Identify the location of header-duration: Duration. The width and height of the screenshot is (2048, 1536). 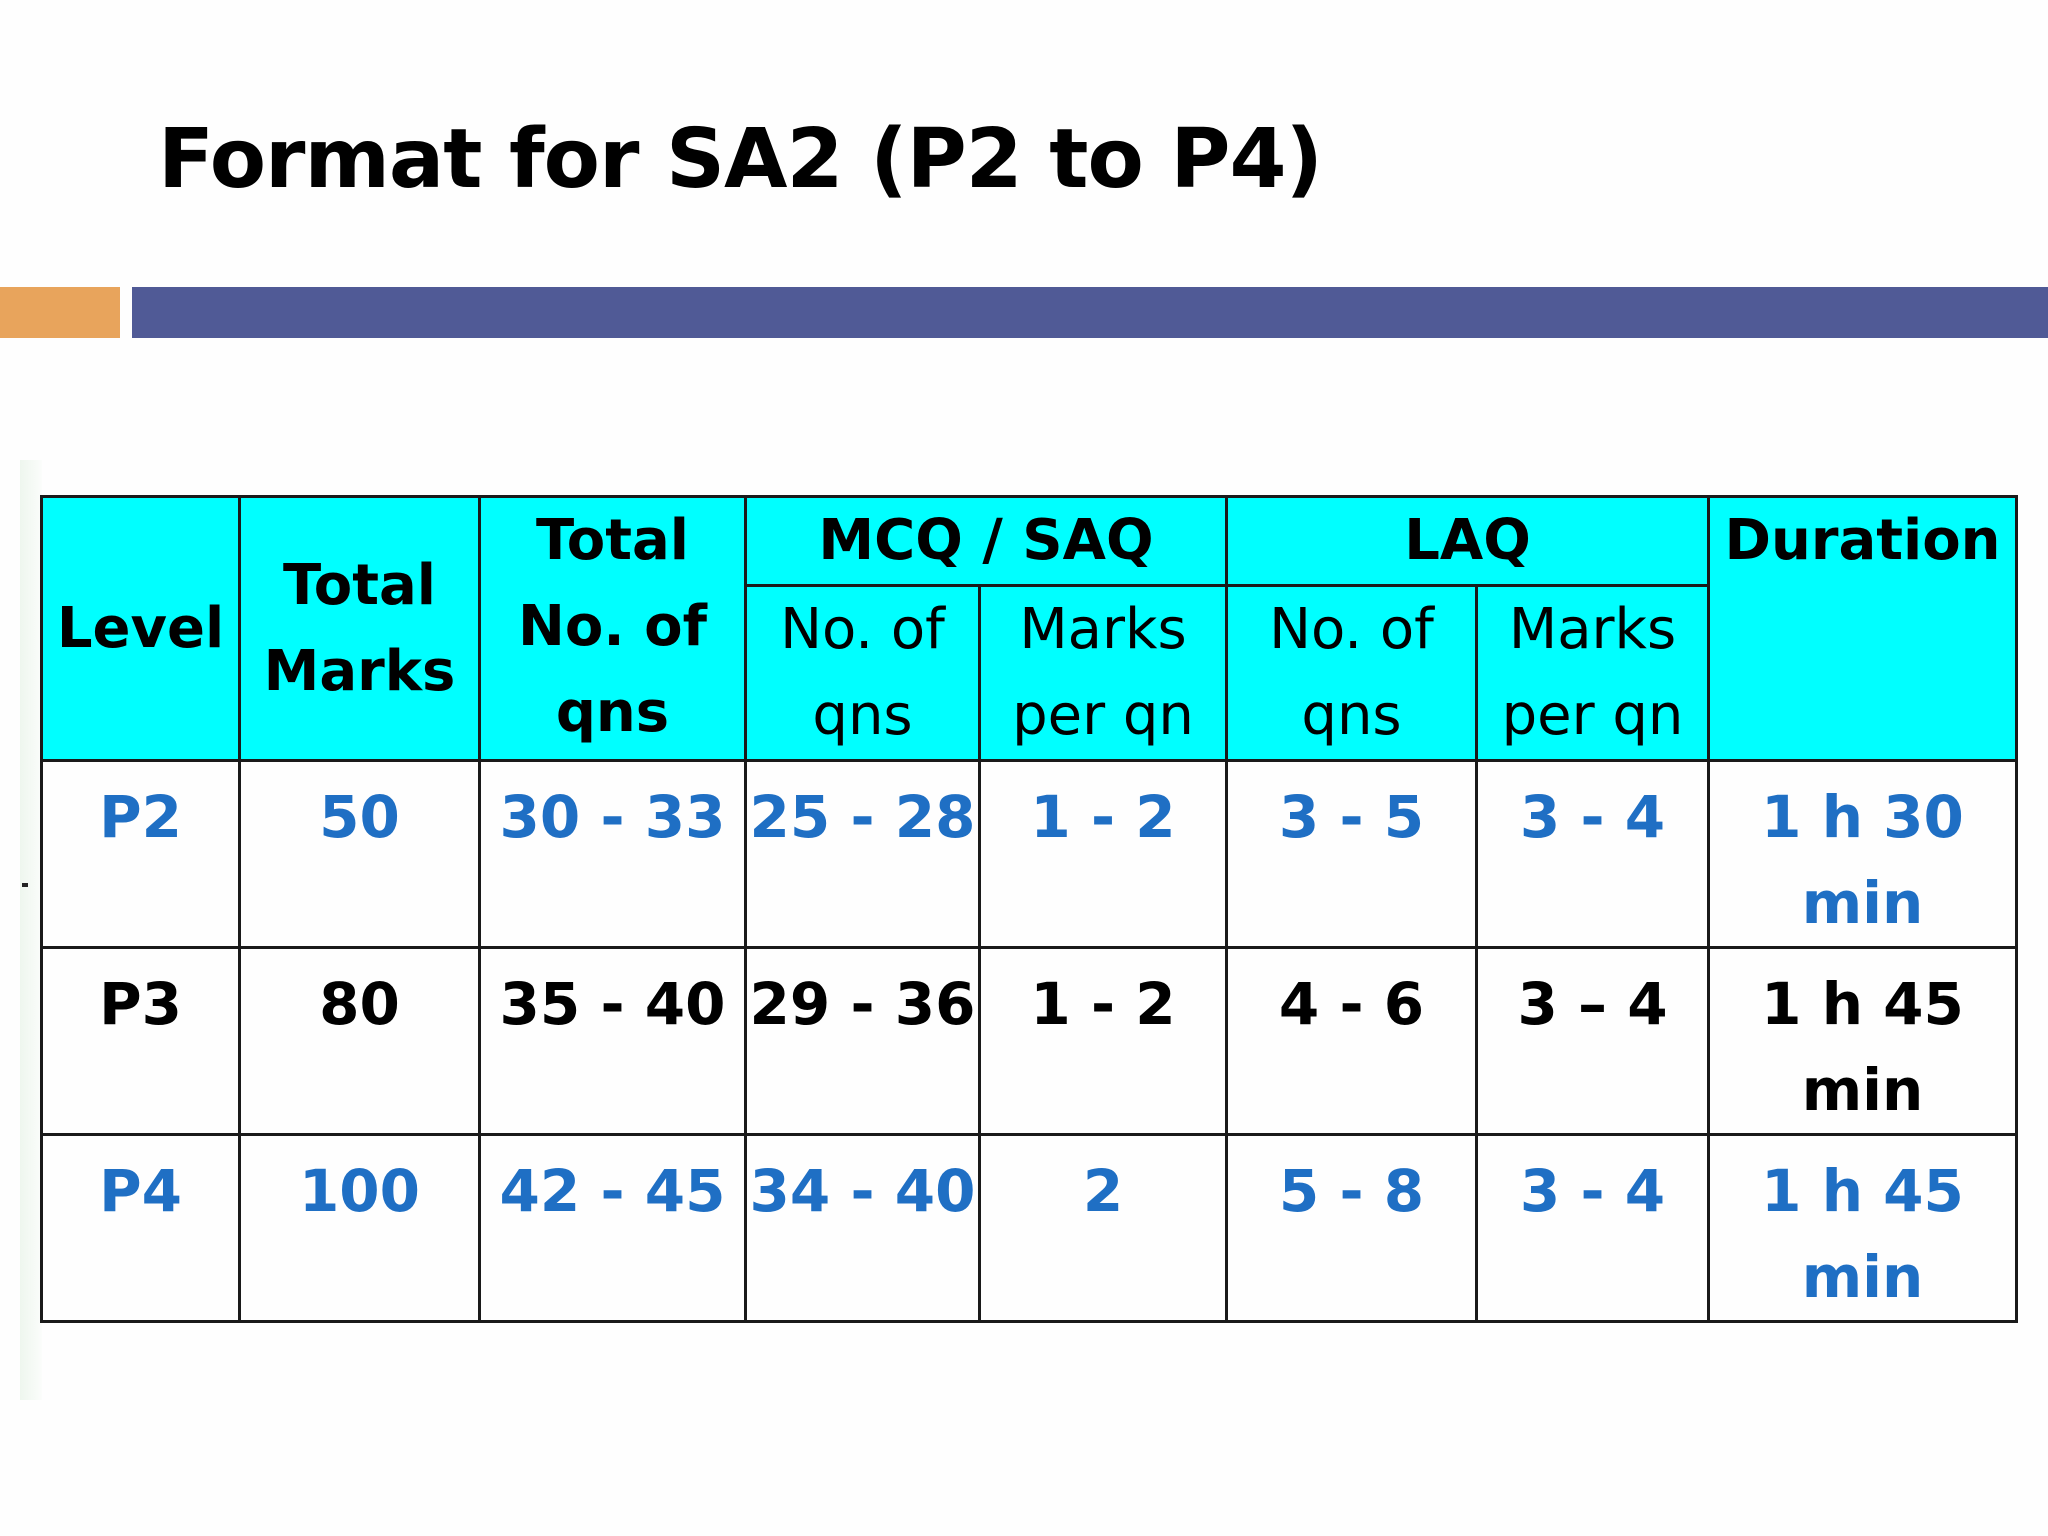
(1863, 628).